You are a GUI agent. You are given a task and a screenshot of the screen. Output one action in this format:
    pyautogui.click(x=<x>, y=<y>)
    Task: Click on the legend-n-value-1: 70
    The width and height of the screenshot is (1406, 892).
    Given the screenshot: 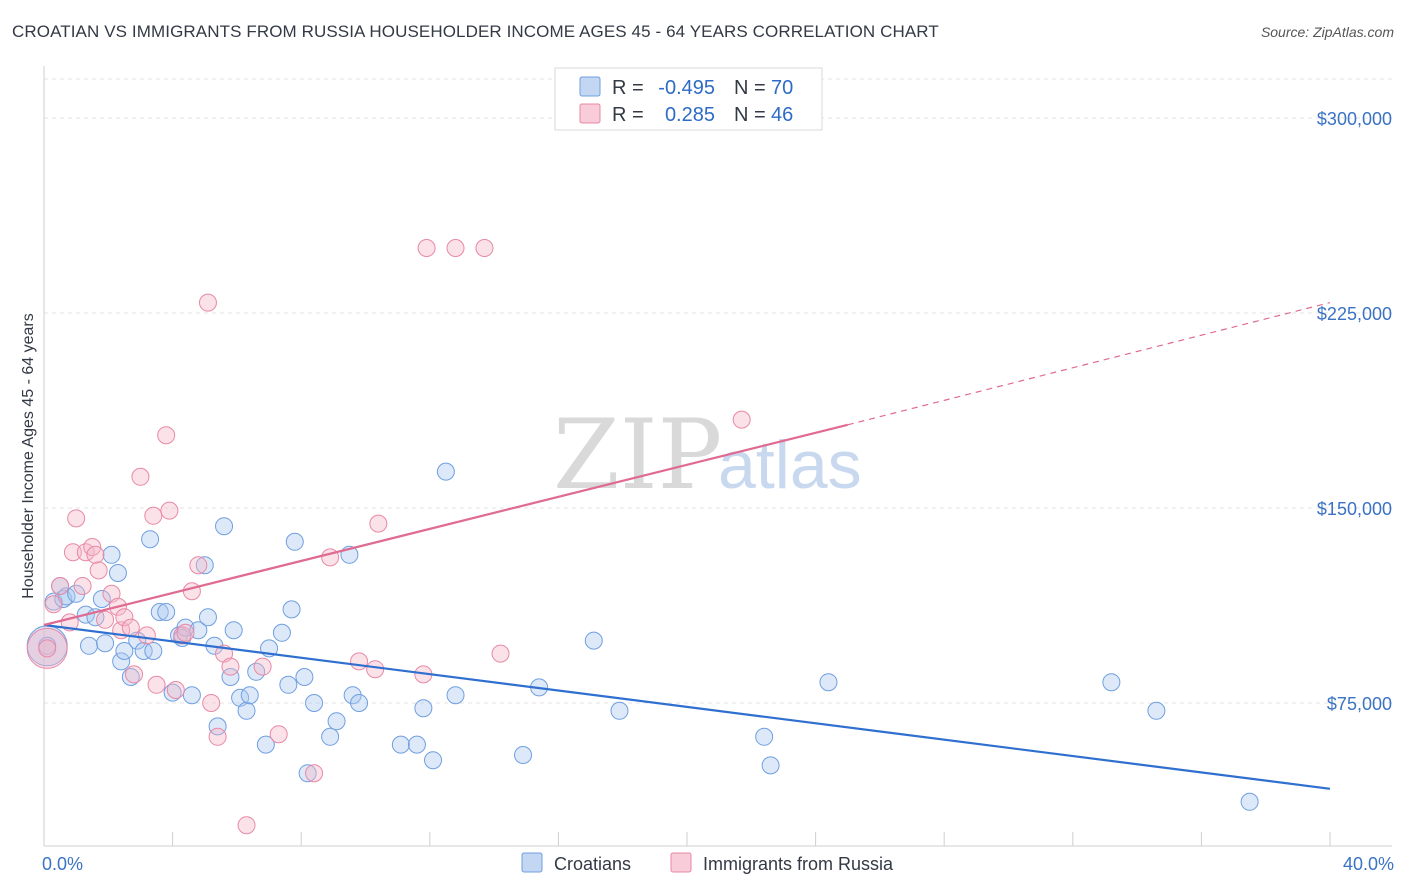 What is the action you would take?
    pyautogui.click(x=782, y=88)
    